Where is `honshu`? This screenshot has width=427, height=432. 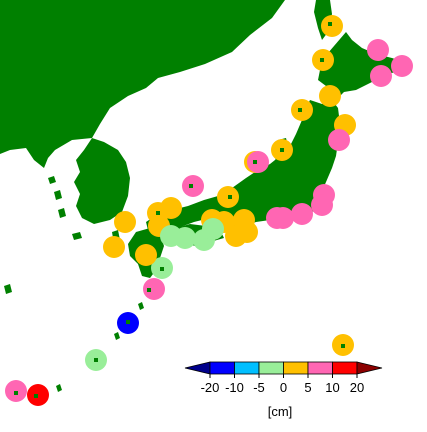 honshu is located at coordinates (243, 166).